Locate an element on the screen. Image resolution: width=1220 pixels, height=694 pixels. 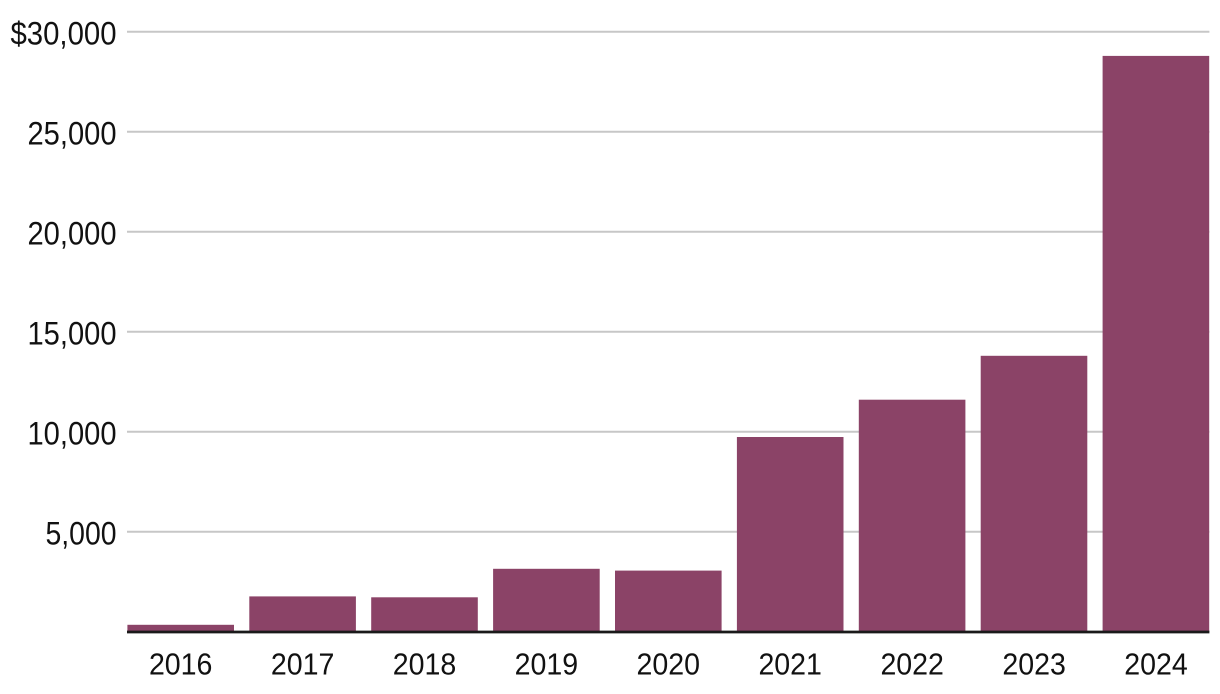
svg-text: 2024 is located at coordinates (1156, 663).